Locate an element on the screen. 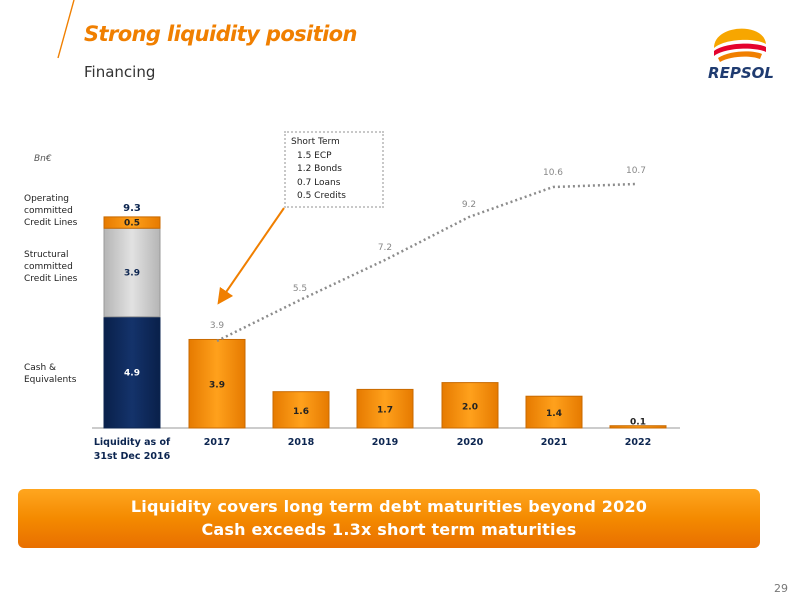 Image resolution: width=800 pixels, height=600 pixels. maturity-bar-label-2018: 1.6 is located at coordinates (301, 412).